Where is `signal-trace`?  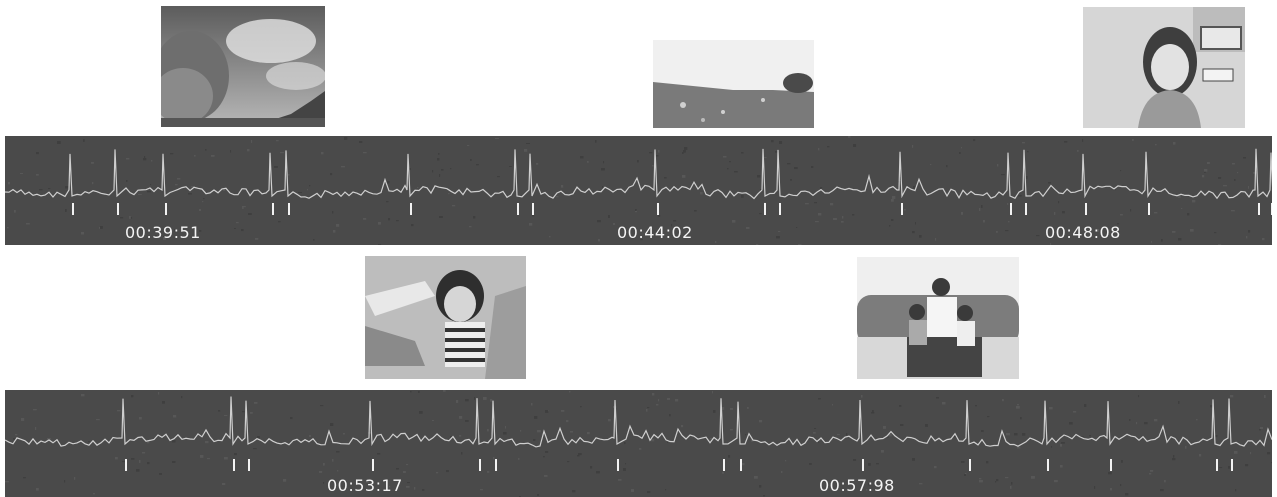
signal-trace is located at coordinates (638, 174).